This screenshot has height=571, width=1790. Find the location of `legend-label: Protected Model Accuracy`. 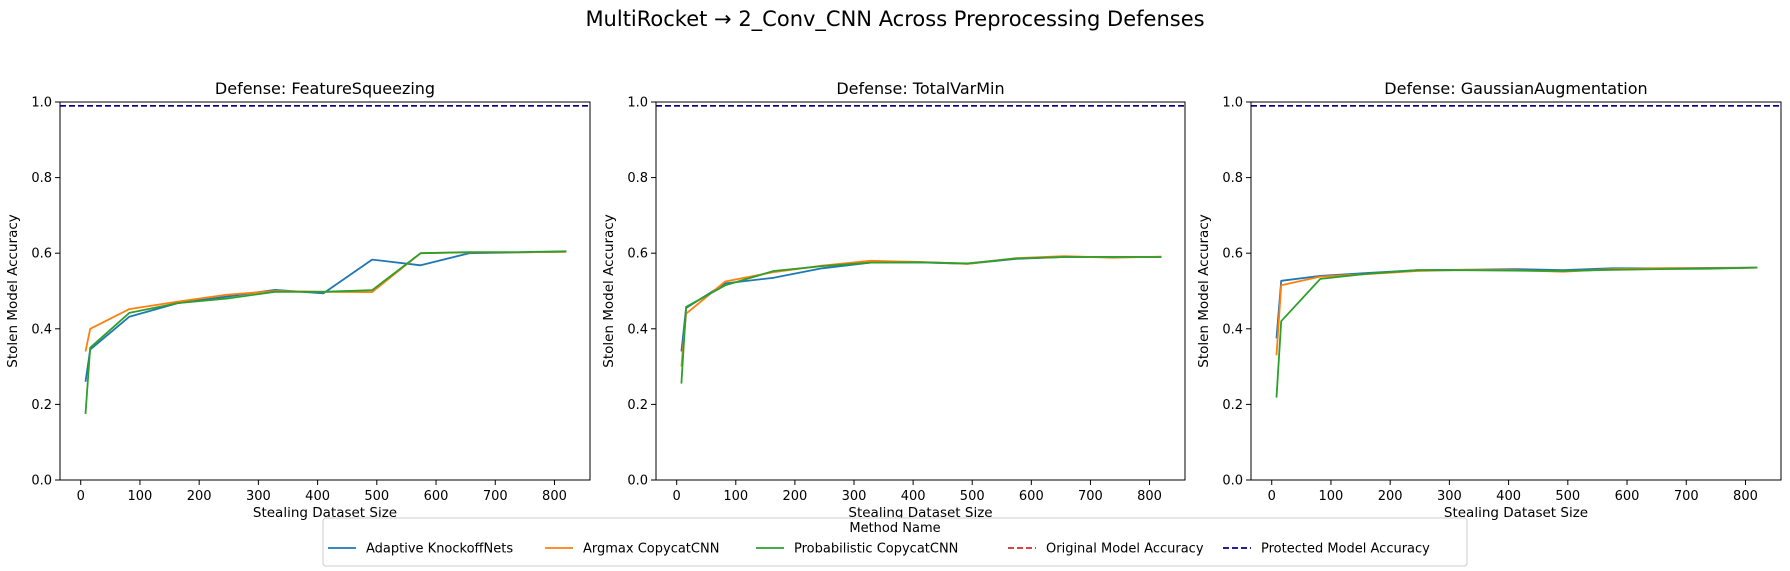

legend-label: Protected Model Accuracy is located at coordinates (1345, 549).